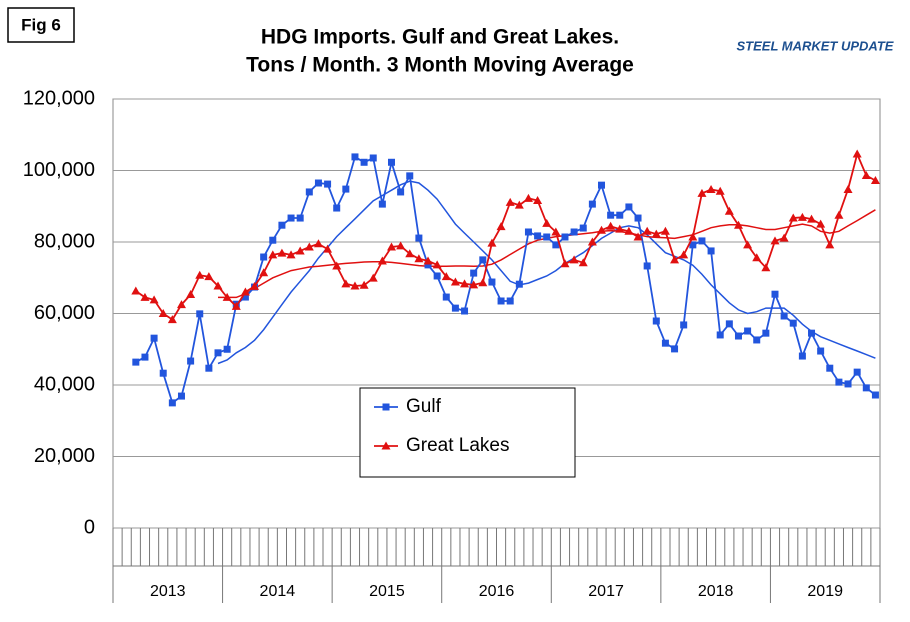  What do you see at coordinates (387, 591) in the screenshot?
I see `year-label: 2015` at bounding box center [387, 591].